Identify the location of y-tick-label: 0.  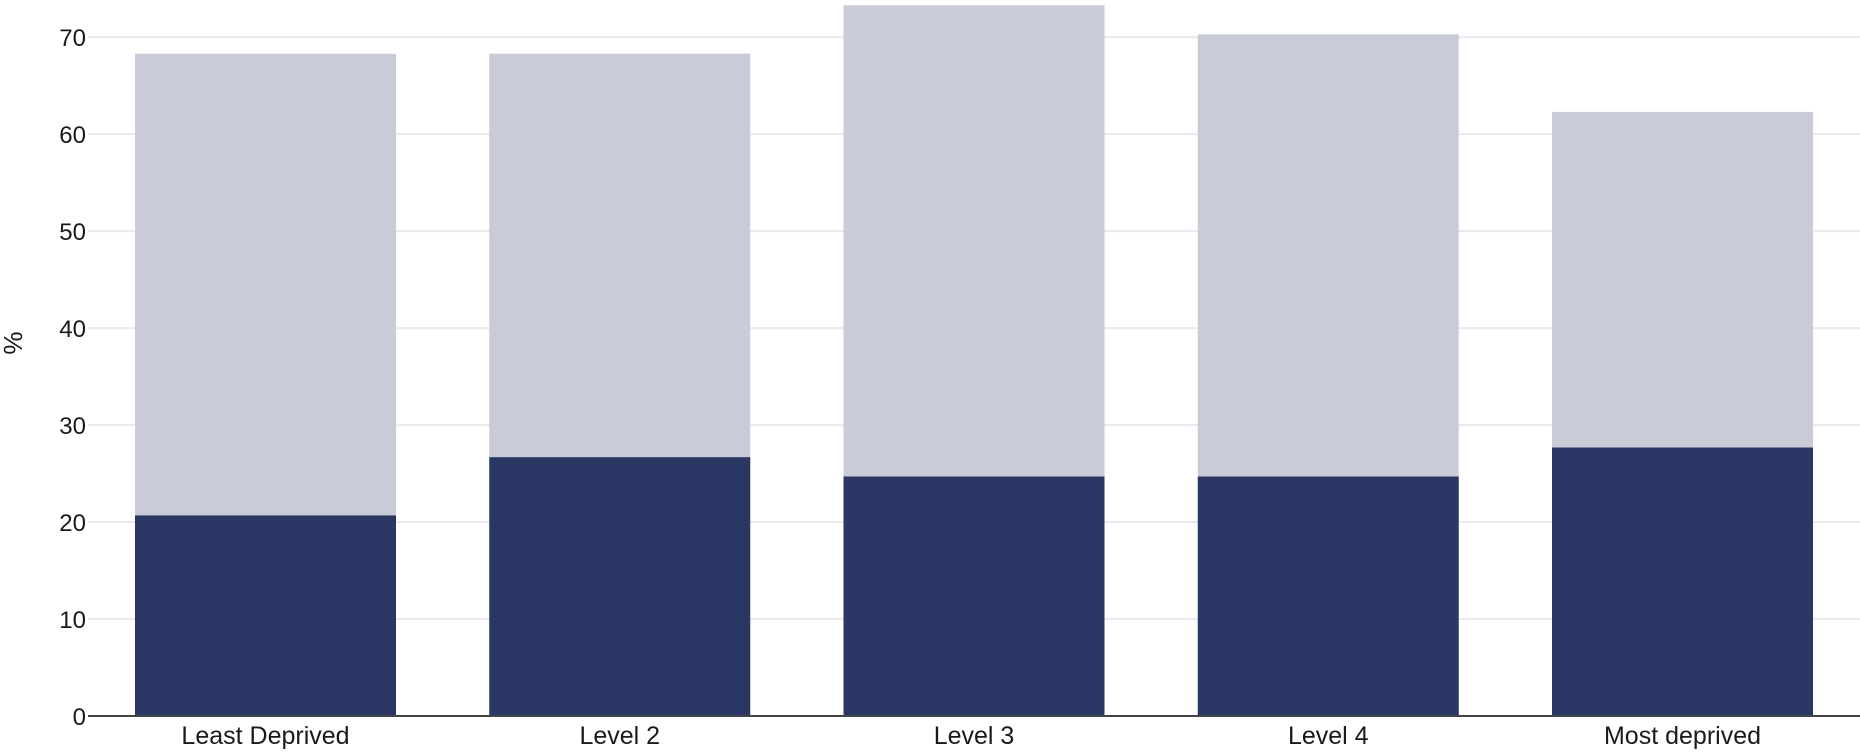
(79, 717).